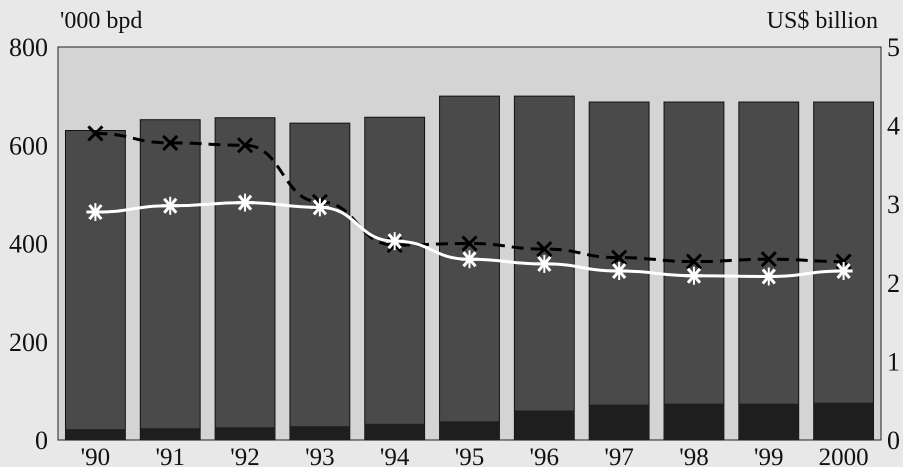  What do you see at coordinates (395, 455) in the screenshot?
I see `x-tick-label: '94` at bounding box center [395, 455].